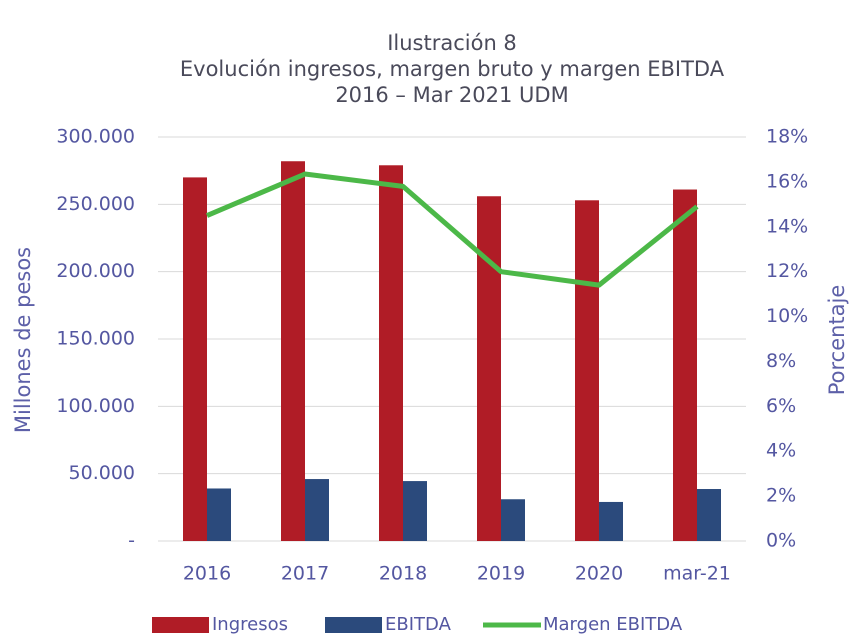  Describe the element at coordinates (781, 406) in the screenshot. I see `y2-tick-label: 6%` at that location.